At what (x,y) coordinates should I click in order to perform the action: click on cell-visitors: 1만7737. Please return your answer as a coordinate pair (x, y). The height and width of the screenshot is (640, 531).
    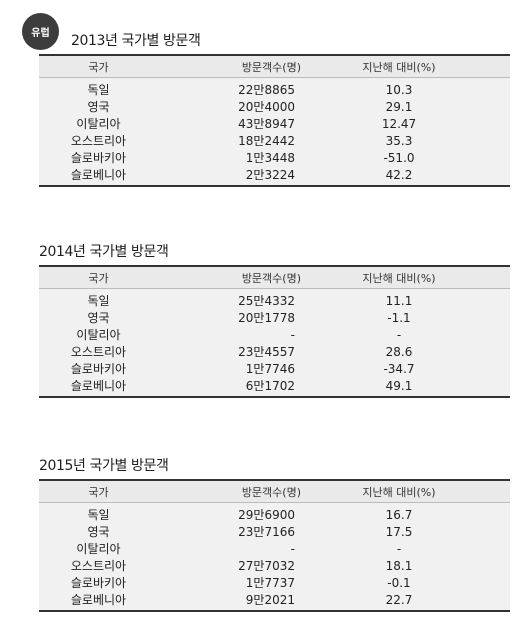
    Looking at the image, I should click on (270, 583).